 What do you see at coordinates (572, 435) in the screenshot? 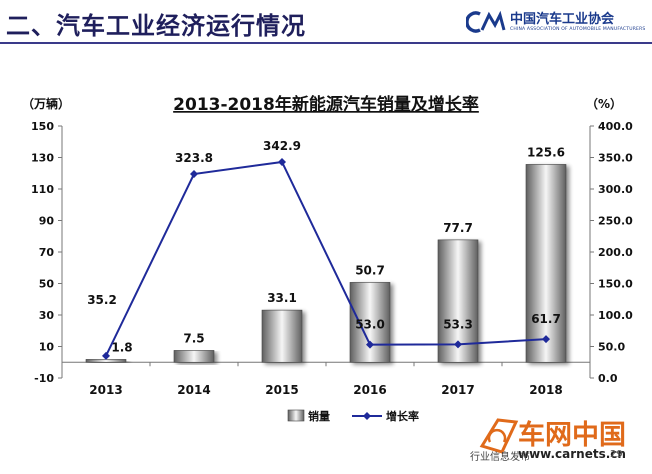
I see `watermark-text: 车网中国` at bounding box center [572, 435].